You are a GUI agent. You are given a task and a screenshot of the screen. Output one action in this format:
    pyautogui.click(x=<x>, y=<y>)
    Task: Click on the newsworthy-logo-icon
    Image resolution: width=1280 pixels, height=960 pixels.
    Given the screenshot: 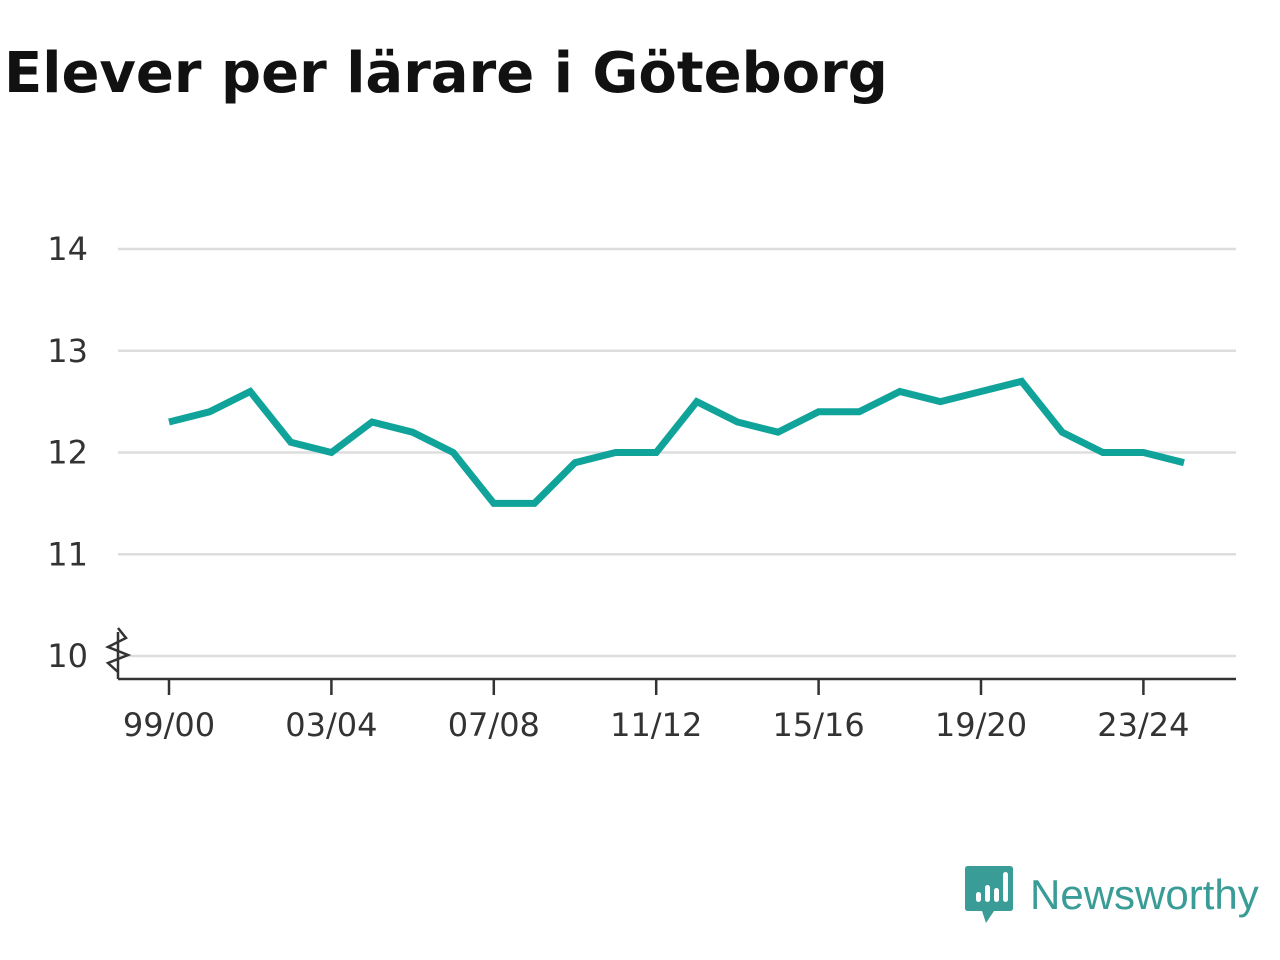 What is the action you would take?
    pyautogui.click(x=989, y=894)
    